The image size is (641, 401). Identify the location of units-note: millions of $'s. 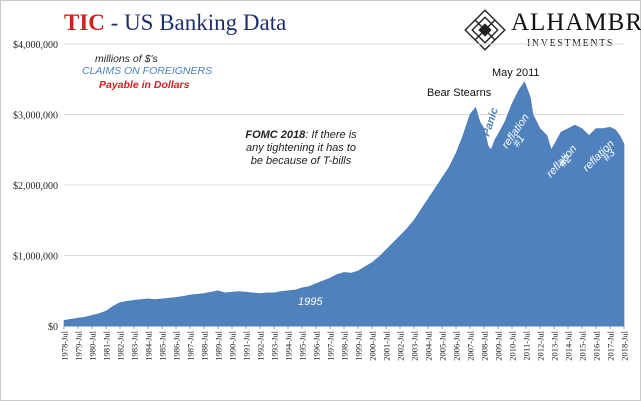
(126, 59).